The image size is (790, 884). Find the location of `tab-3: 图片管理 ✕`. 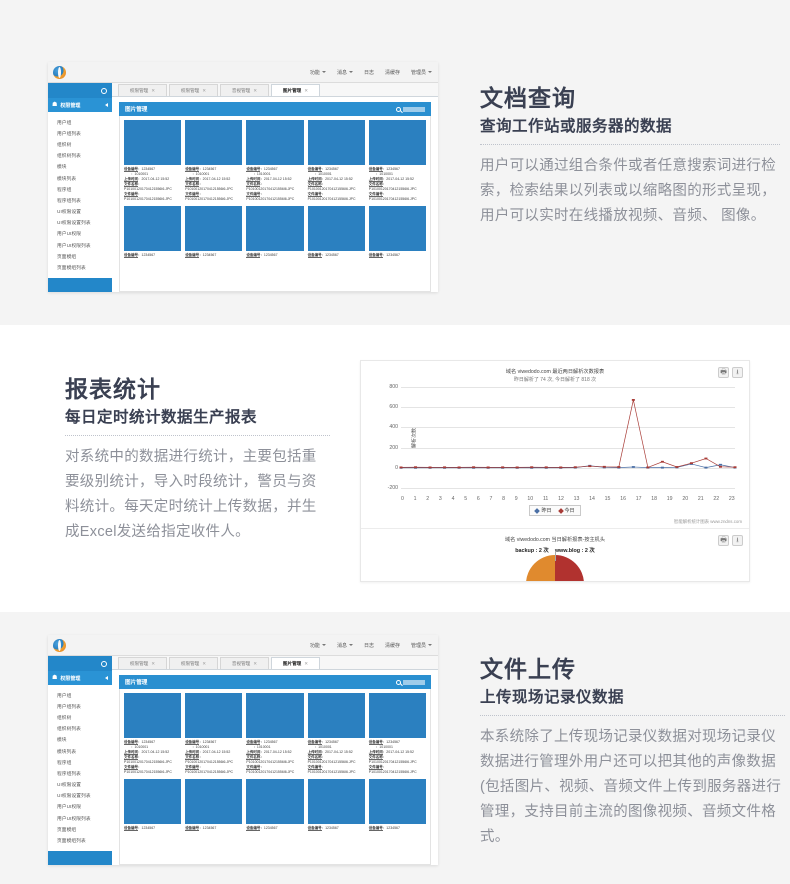

tab-3: 图片管理 ✕ is located at coordinates (295, 663).